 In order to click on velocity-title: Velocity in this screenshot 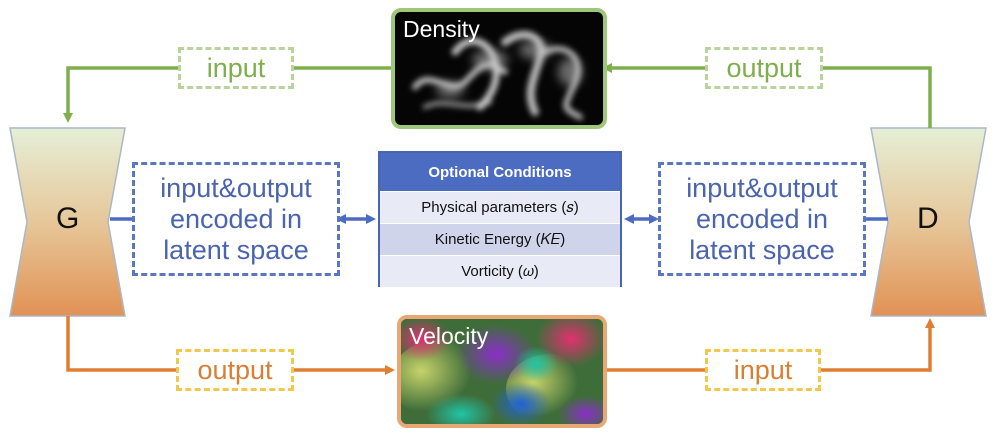, I will do `click(449, 336)`.